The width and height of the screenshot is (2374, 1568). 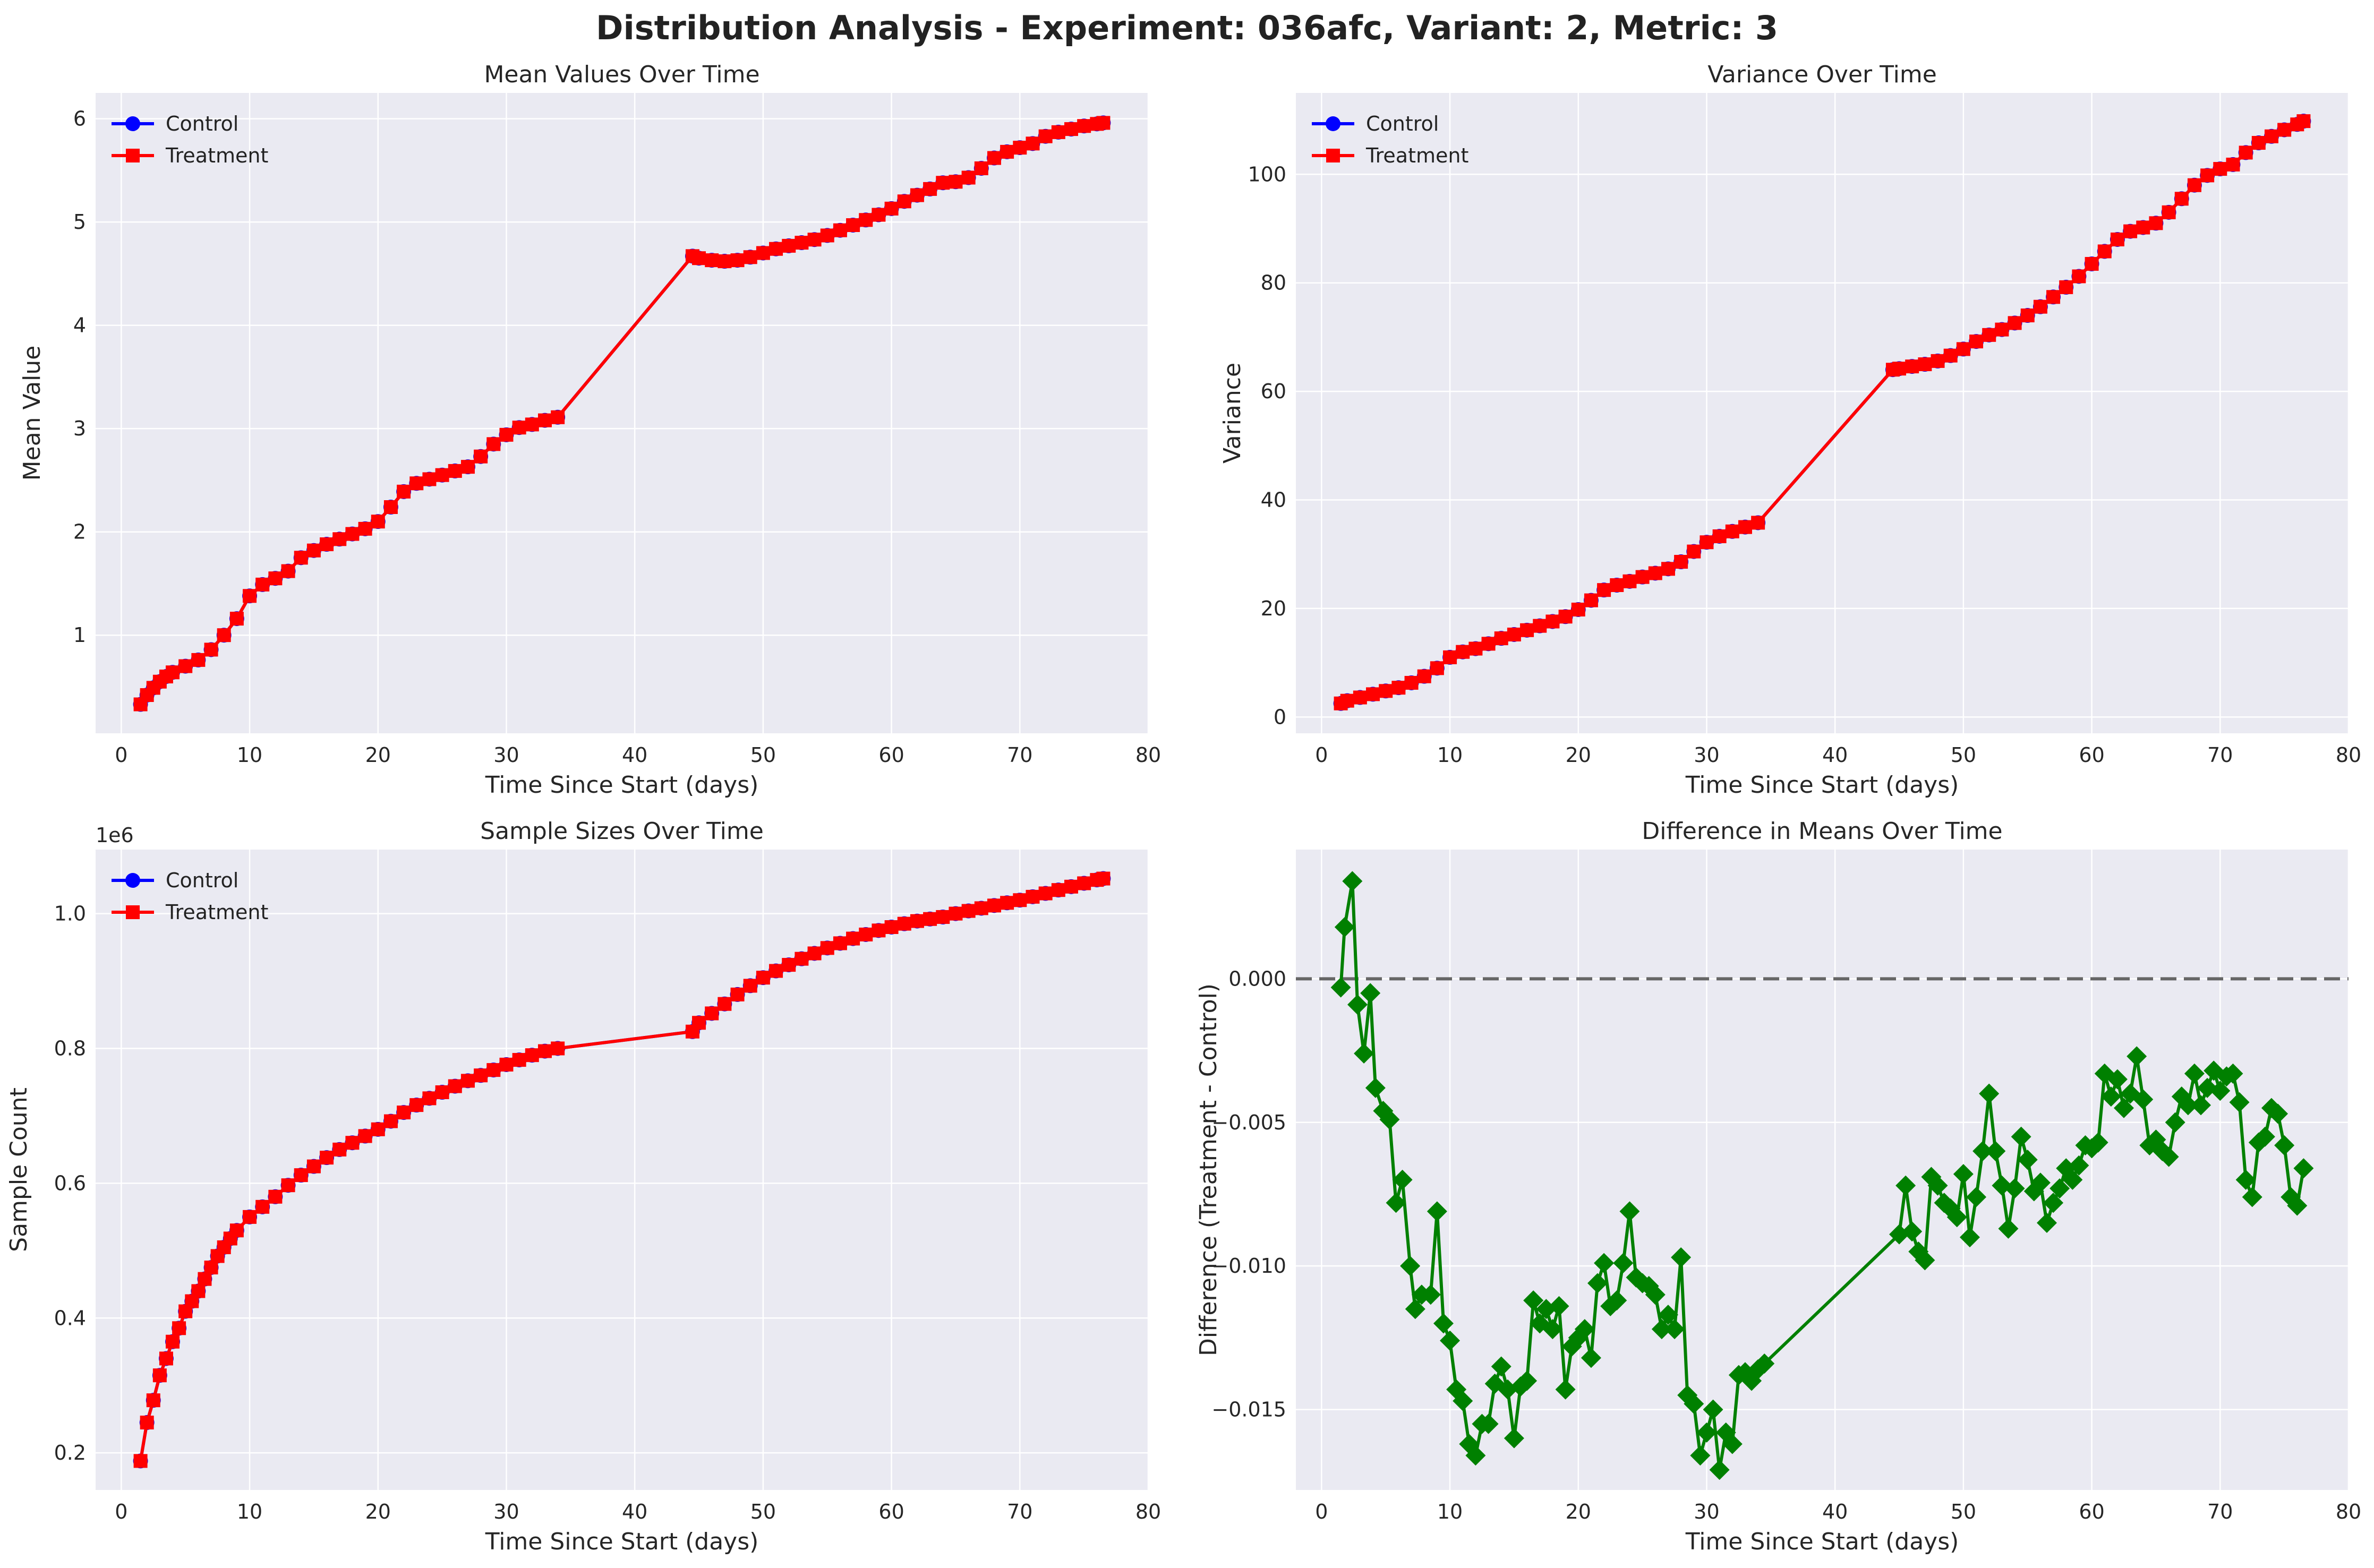 What do you see at coordinates (1248, 1266) in the screenshot?
I see `y-tick-label: −0.010` at bounding box center [1248, 1266].